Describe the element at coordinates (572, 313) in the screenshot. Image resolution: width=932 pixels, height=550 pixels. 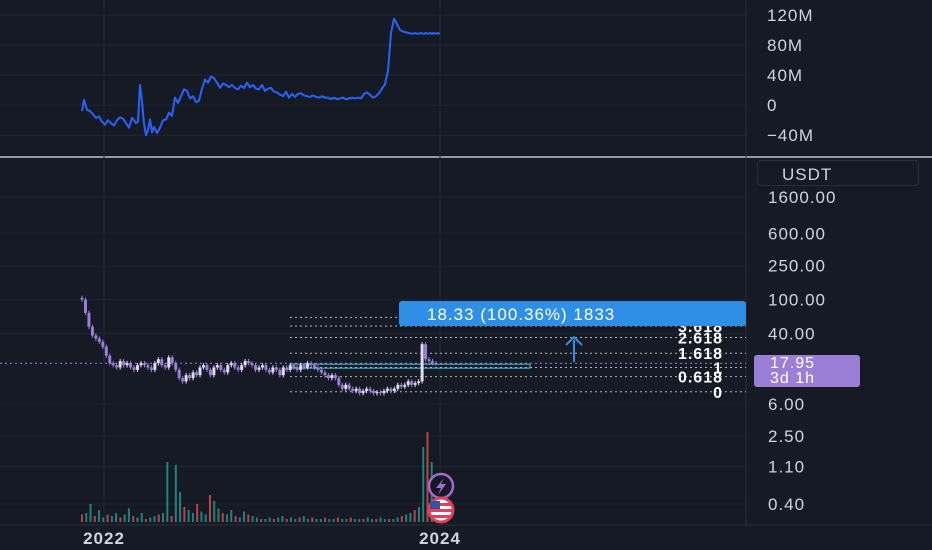
I see `measure-label: 18.33 (100.36%) 1833` at that location.